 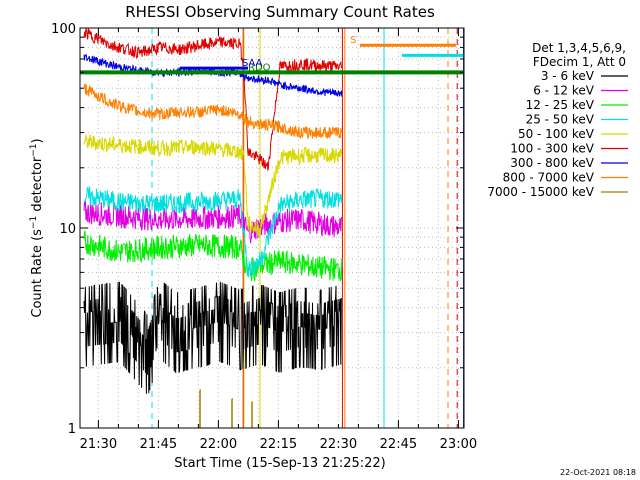 What do you see at coordinates (37, 273) in the screenshot?
I see `y-axis-label-main: Count Rate (s` at bounding box center [37, 273].